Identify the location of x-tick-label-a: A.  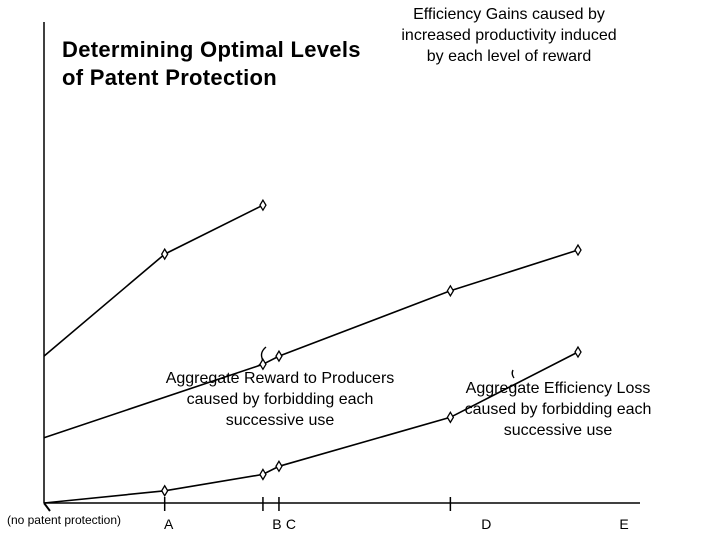
(169, 524).